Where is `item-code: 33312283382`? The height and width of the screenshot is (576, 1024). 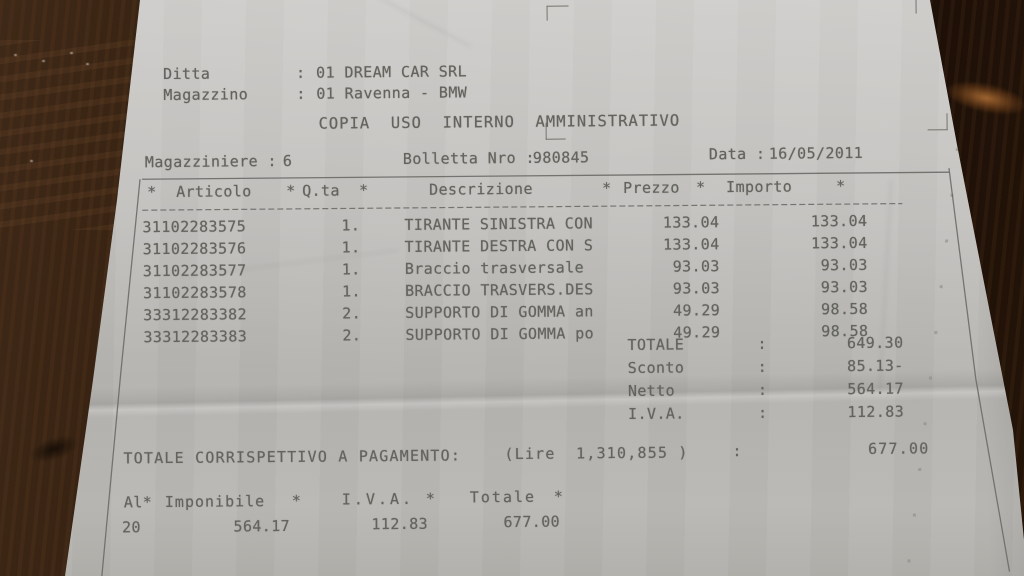
item-code: 33312283382 is located at coordinates (195, 315).